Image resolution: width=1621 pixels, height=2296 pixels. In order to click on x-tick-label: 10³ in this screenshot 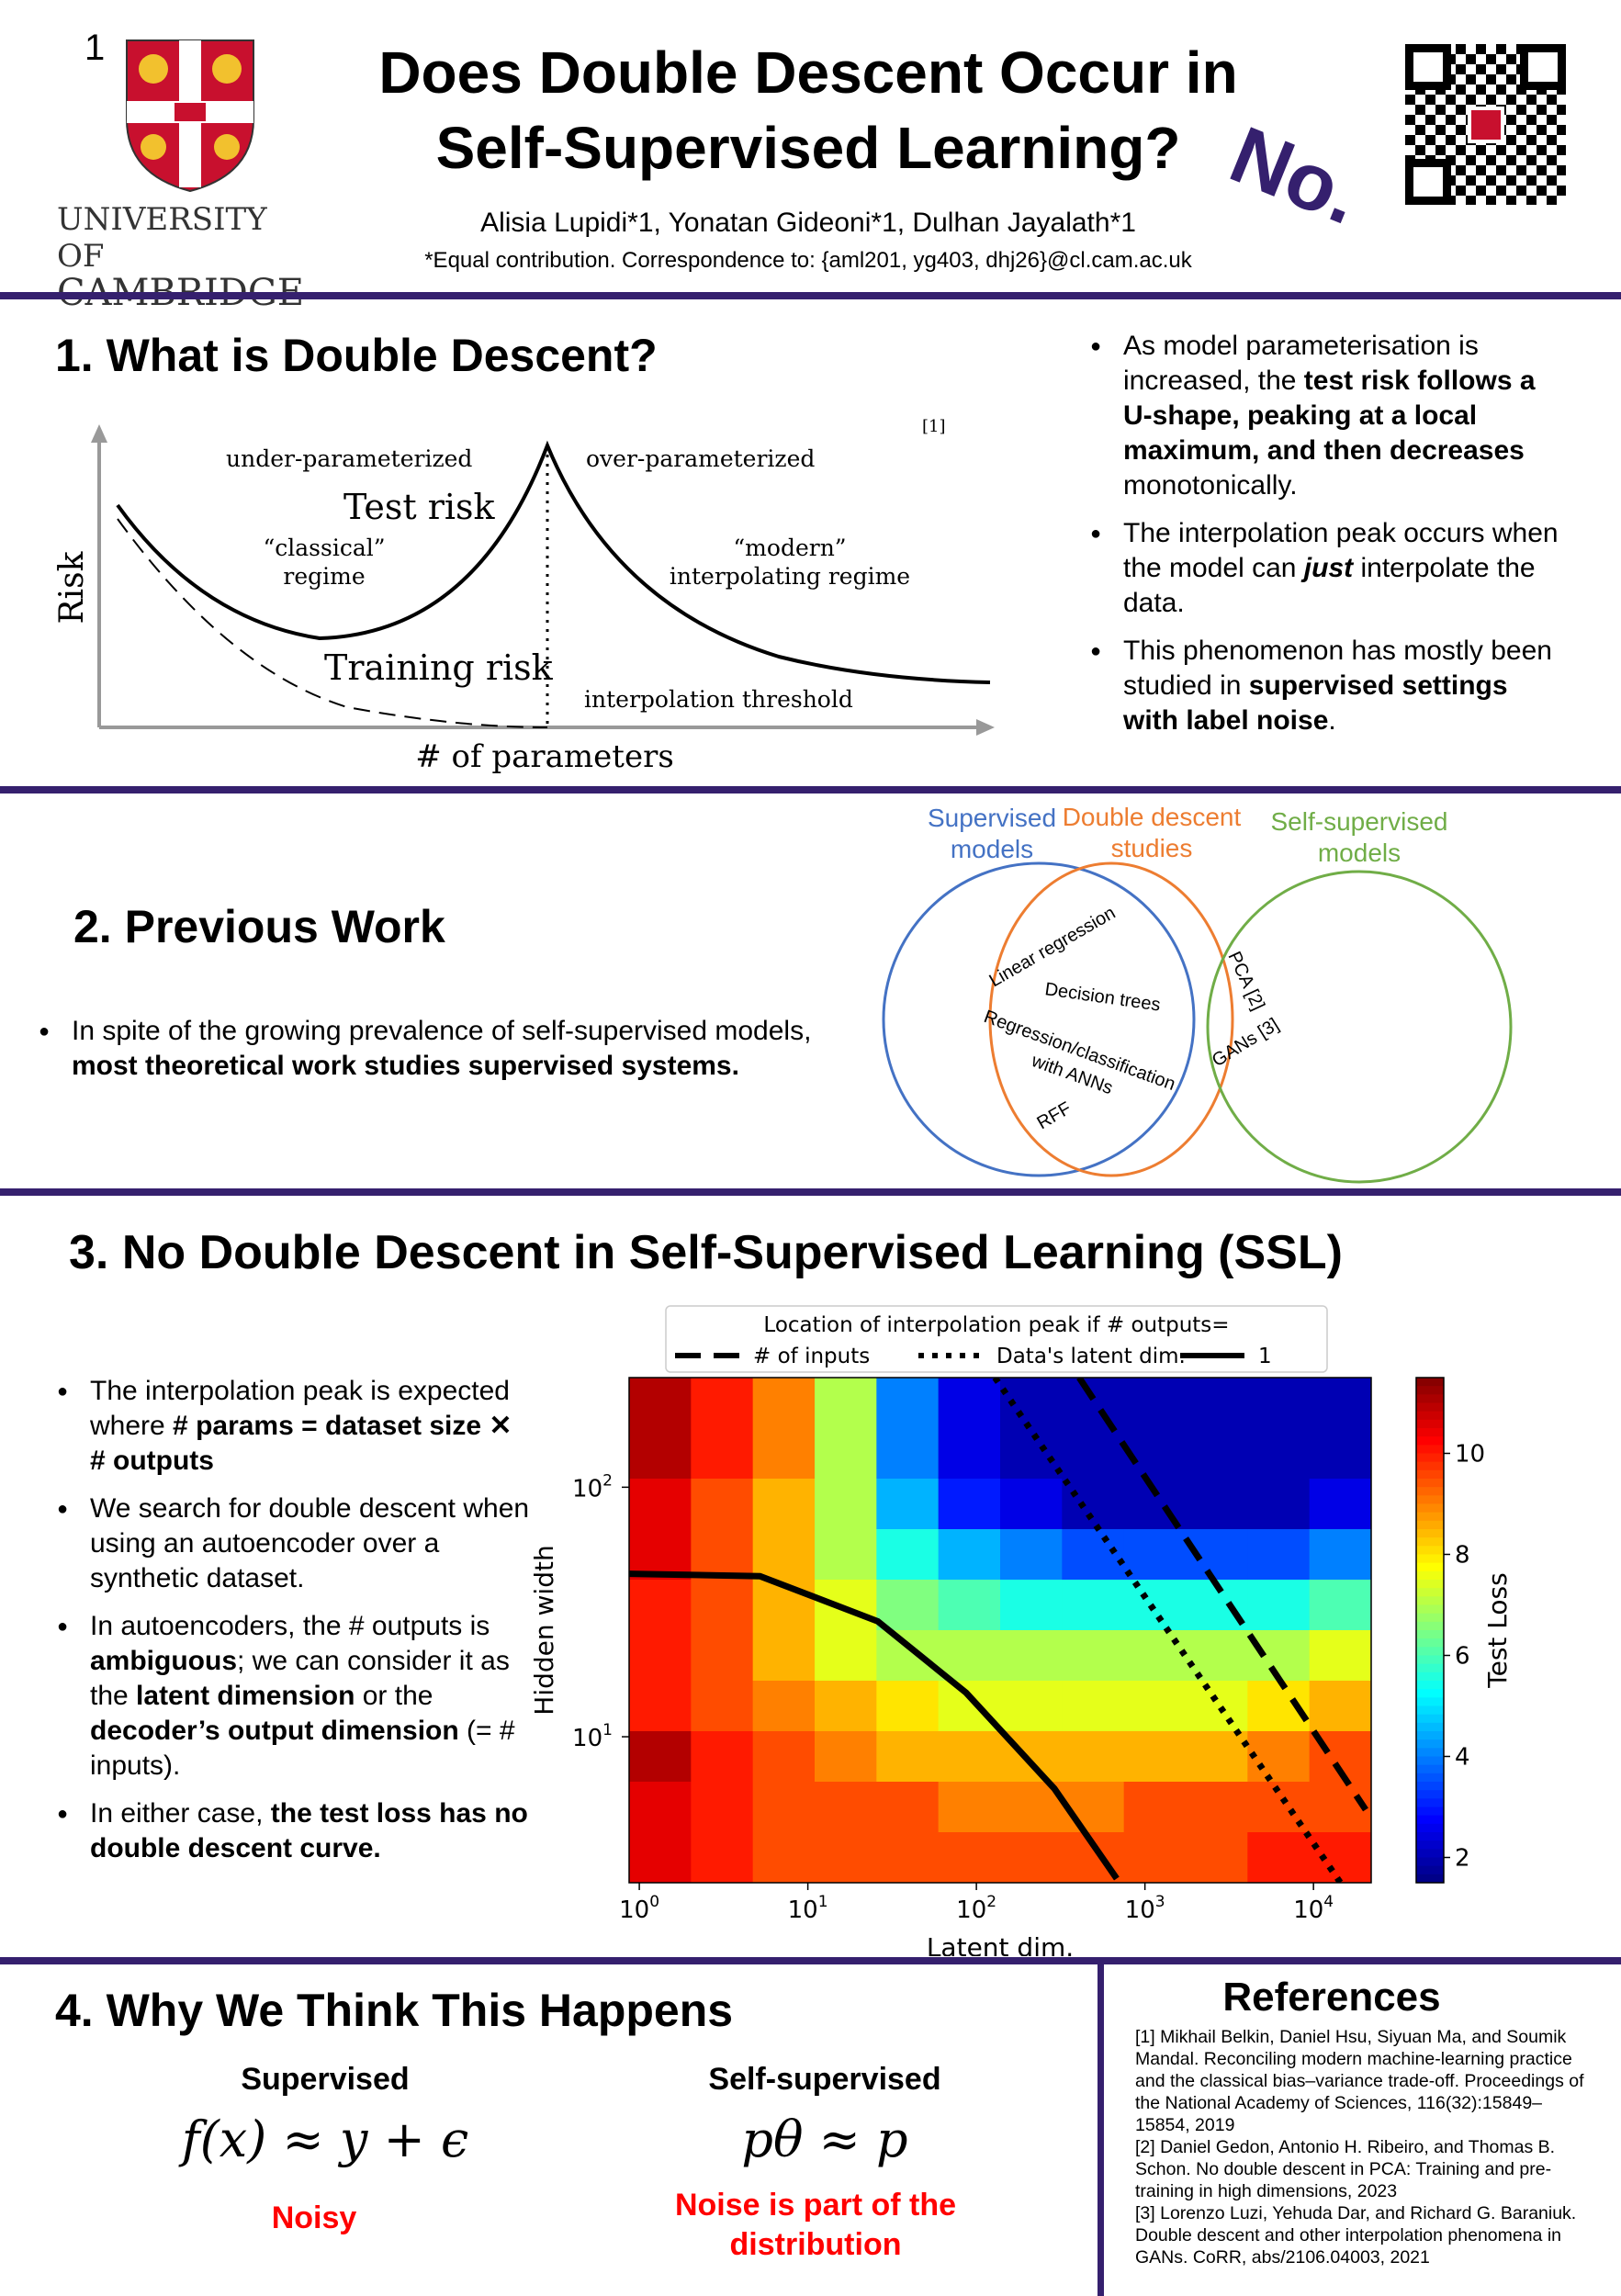, I will do `click(1145, 1909)`.